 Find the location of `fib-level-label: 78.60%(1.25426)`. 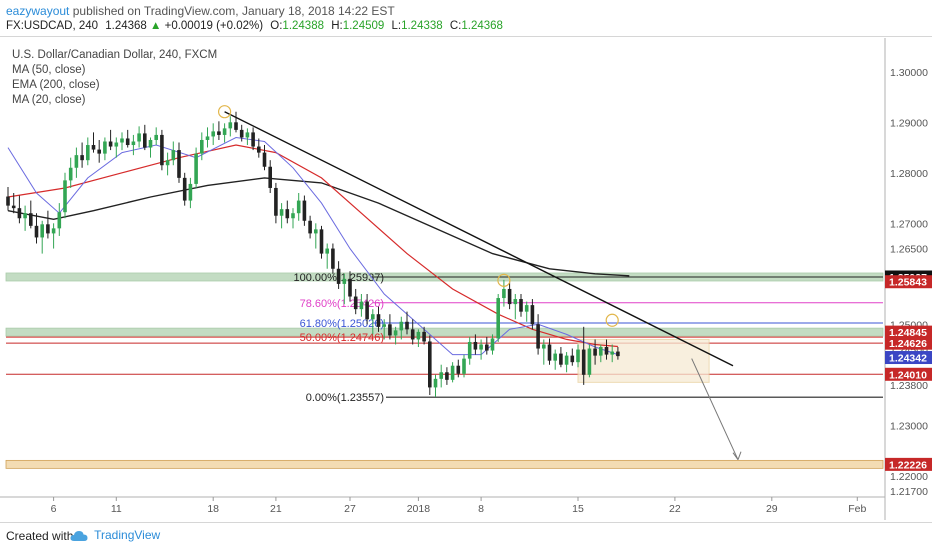

fib-level-label: 78.60%(1.25426) is located at coordinates (342, 304).